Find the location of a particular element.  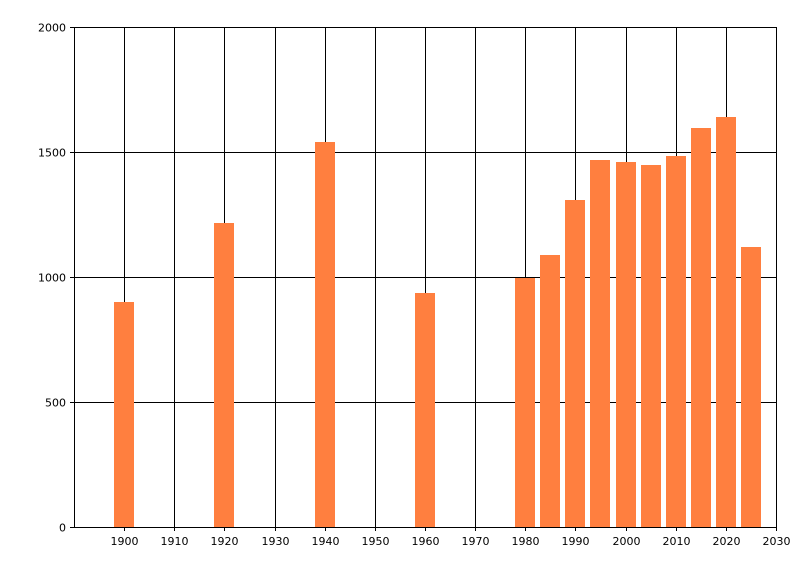

bar-1990 is located at coordinates (575, 364).